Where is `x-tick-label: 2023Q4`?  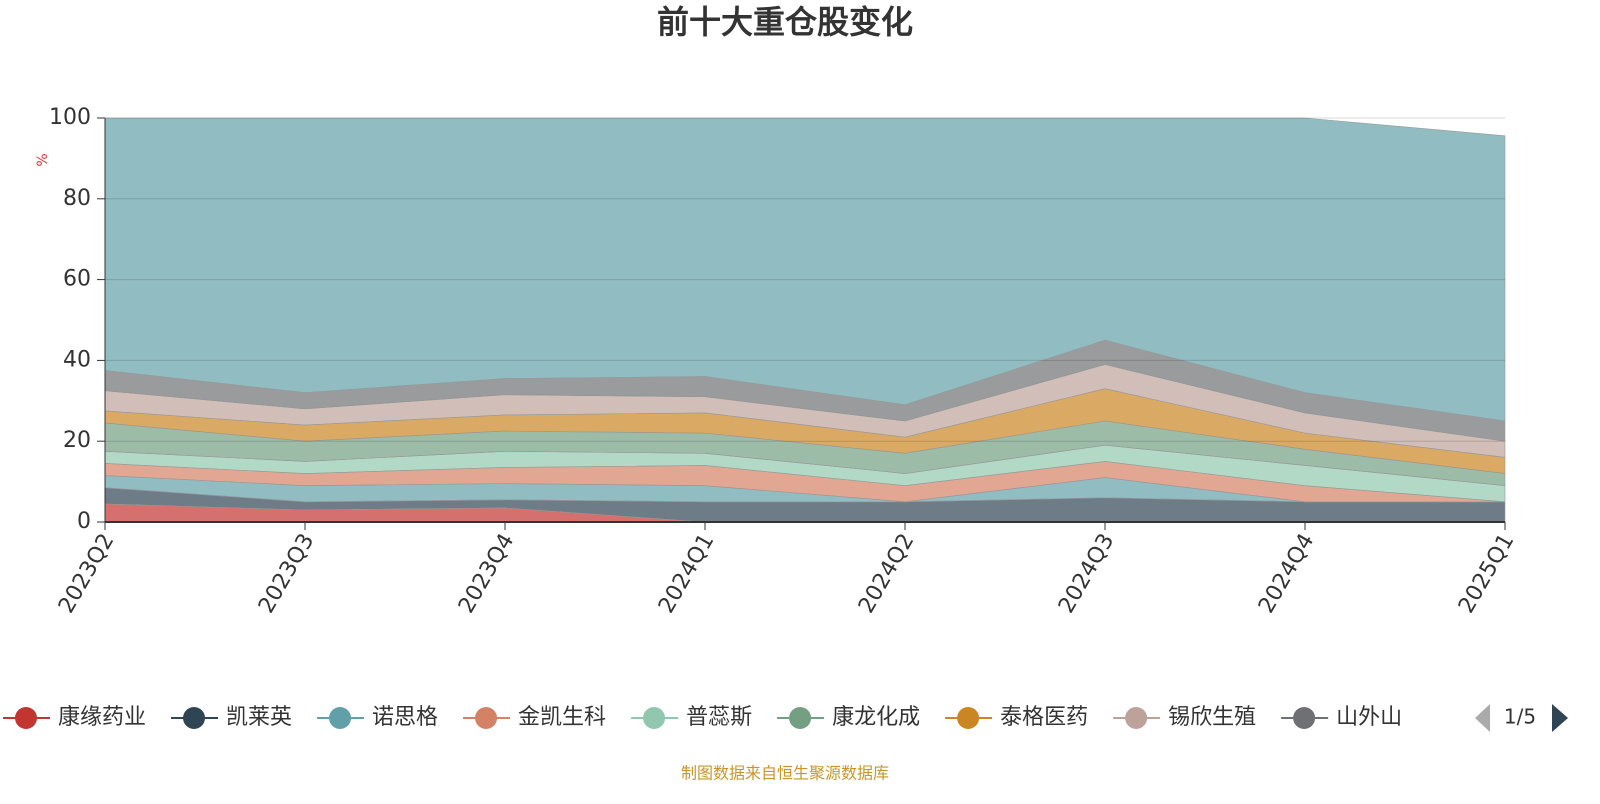 x-tick-label: 2023Q4 is located at coordinates (486, 574).